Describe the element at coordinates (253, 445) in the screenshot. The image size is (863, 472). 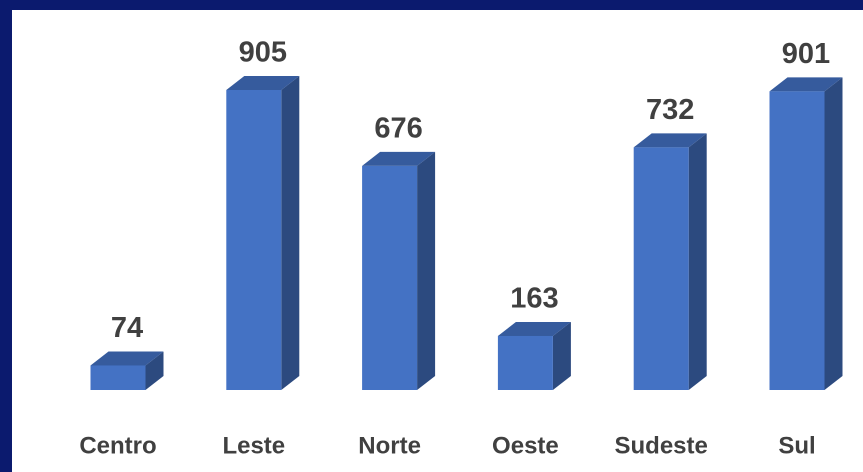
I see `x-tick-label: Leste` at that location.